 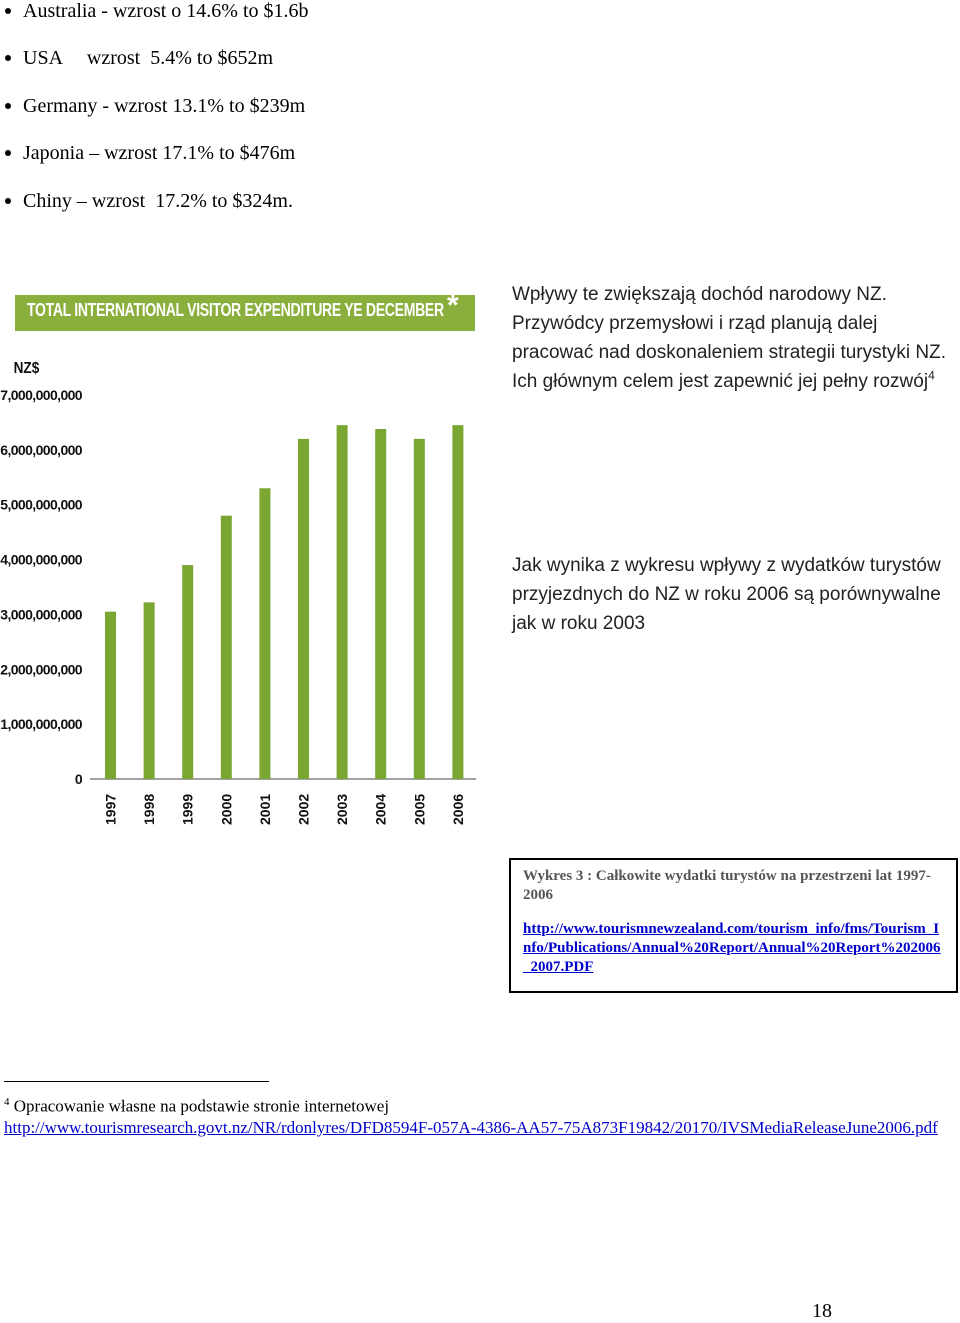 I want to click on y-tick-label: 5,000,000,000, so click(x=41, y=505).